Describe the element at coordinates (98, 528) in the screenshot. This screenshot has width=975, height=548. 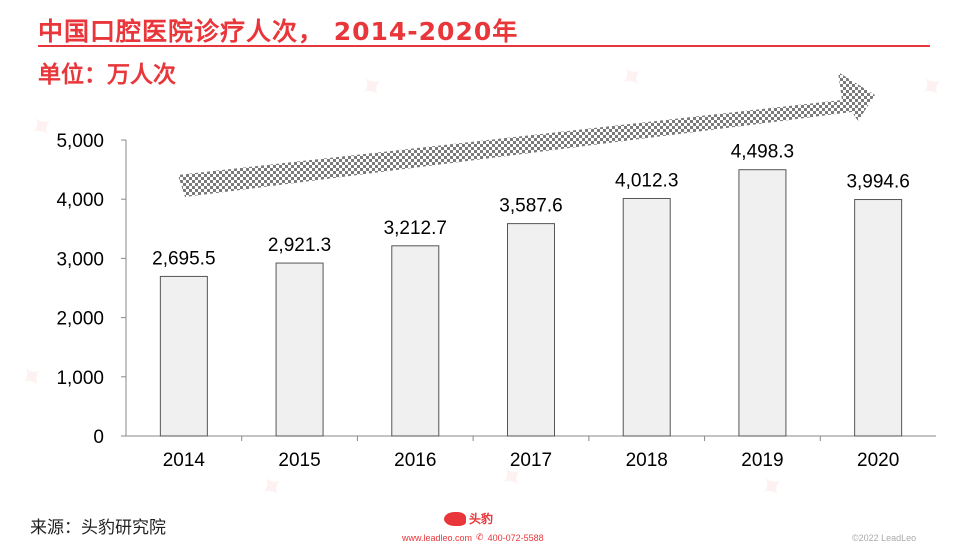
I see `source-note: 来源：头豹研究院` at that location.